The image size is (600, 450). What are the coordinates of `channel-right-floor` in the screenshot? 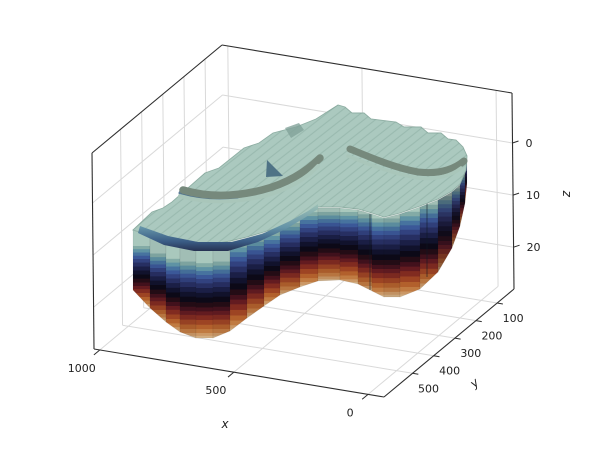 It's located at (404, 167).